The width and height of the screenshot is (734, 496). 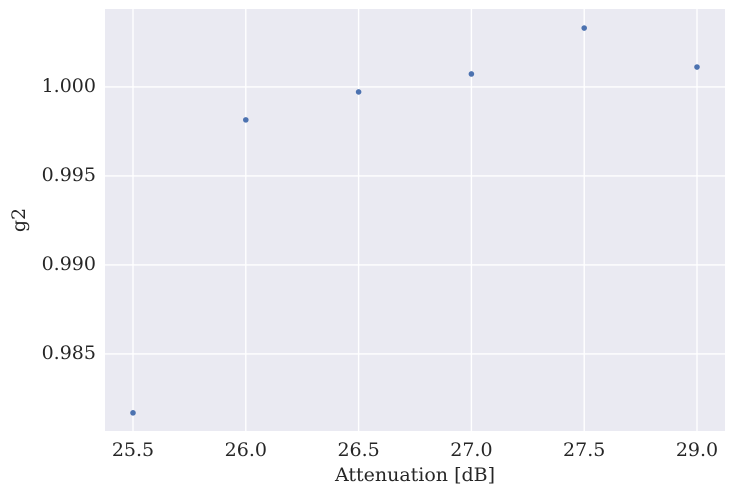 I want to click on y-tick-label: 1.000, so click(x=69, y=86).